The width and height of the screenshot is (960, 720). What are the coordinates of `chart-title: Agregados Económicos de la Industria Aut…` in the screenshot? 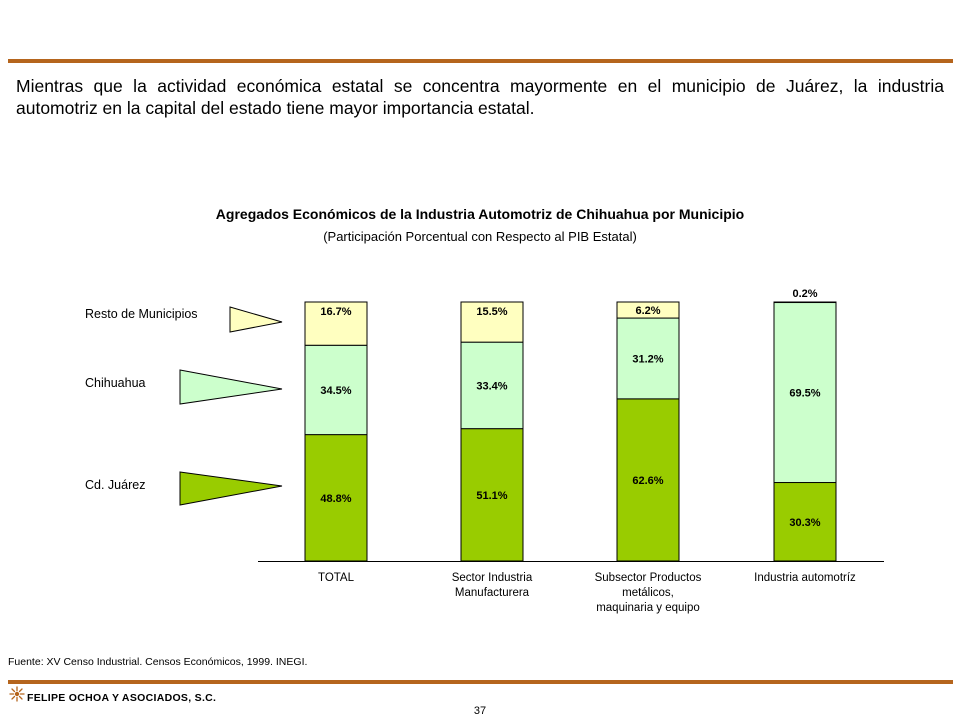 It's located at (480, 214).